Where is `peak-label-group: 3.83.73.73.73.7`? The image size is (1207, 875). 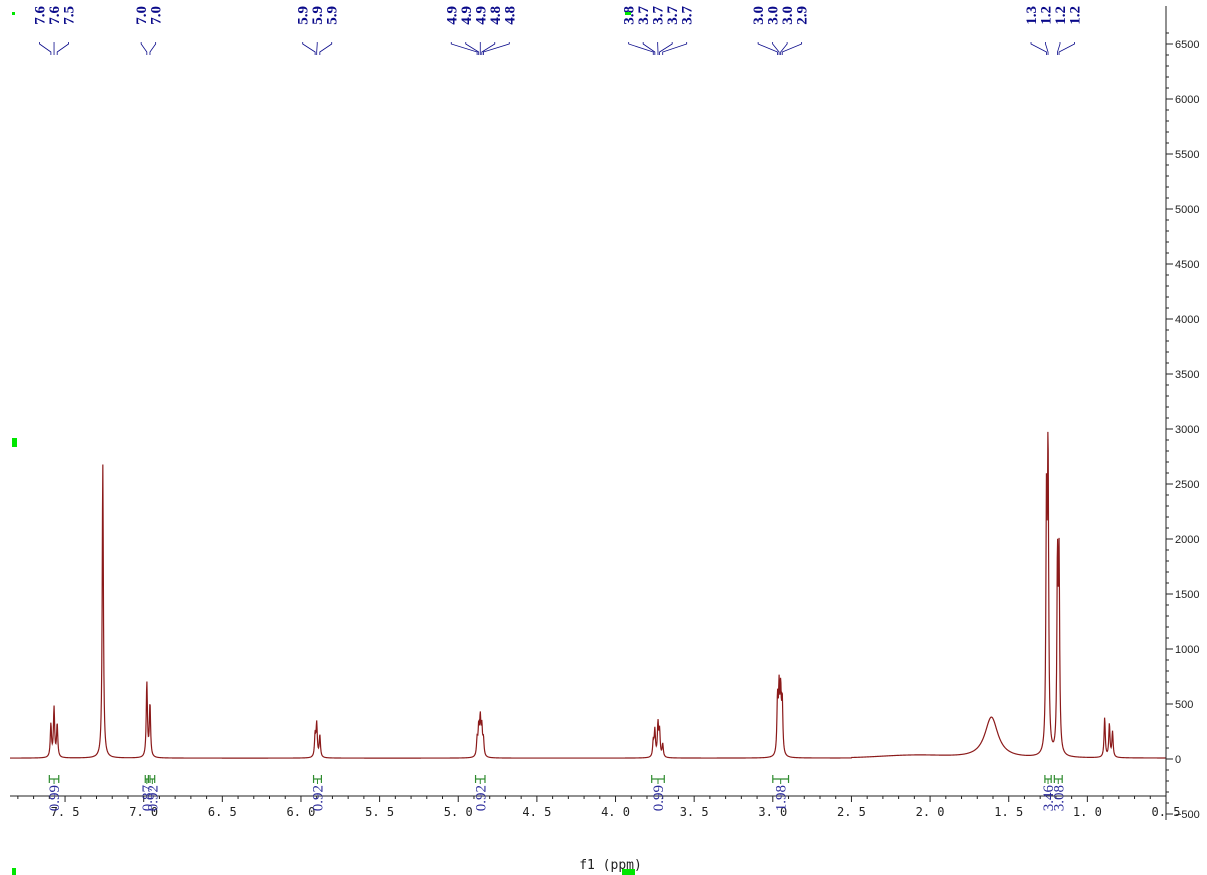
peak-label-group: 3.83.73.73.73.7 is located at coordinates (659, 30).